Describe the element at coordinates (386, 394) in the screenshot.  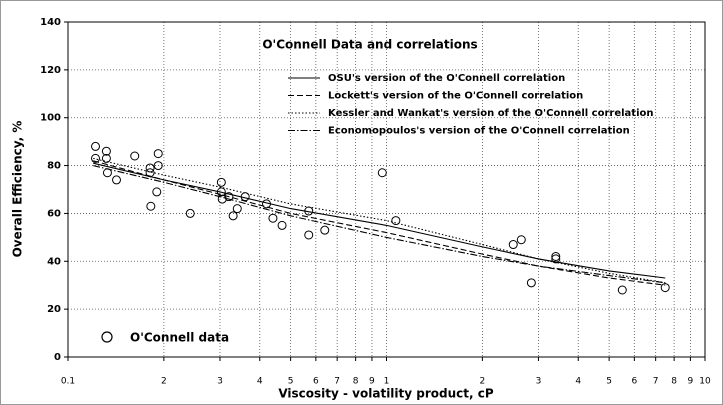
I see `x-axis-label: Viscosity - volatility product, cP` at that location.